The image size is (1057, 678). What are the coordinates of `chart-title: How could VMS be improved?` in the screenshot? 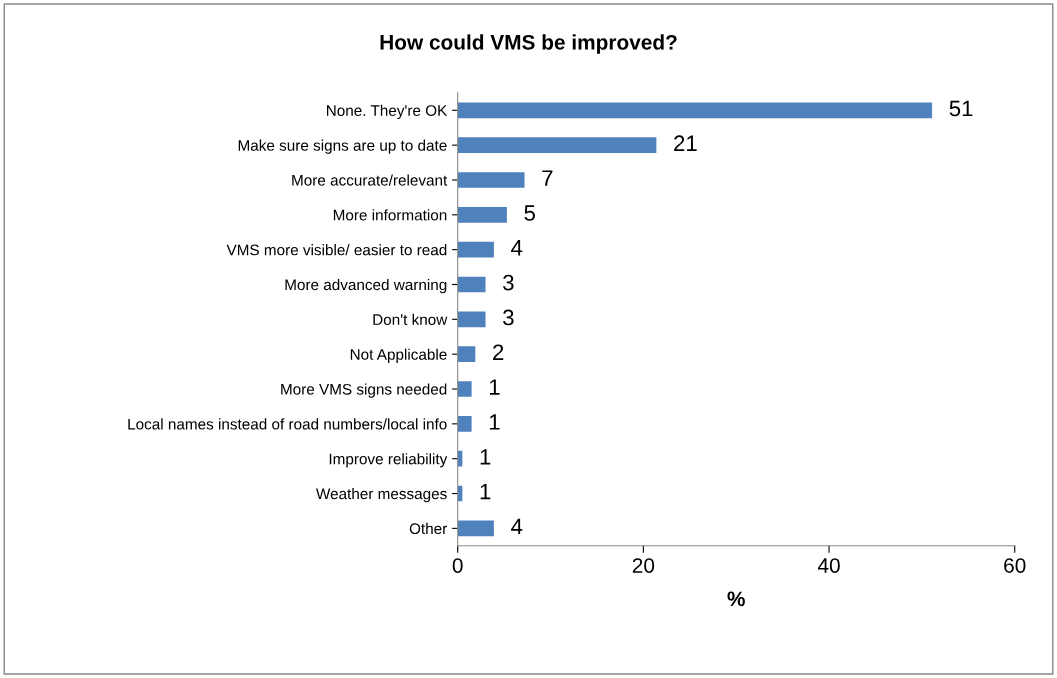 It's located at (528, 44).